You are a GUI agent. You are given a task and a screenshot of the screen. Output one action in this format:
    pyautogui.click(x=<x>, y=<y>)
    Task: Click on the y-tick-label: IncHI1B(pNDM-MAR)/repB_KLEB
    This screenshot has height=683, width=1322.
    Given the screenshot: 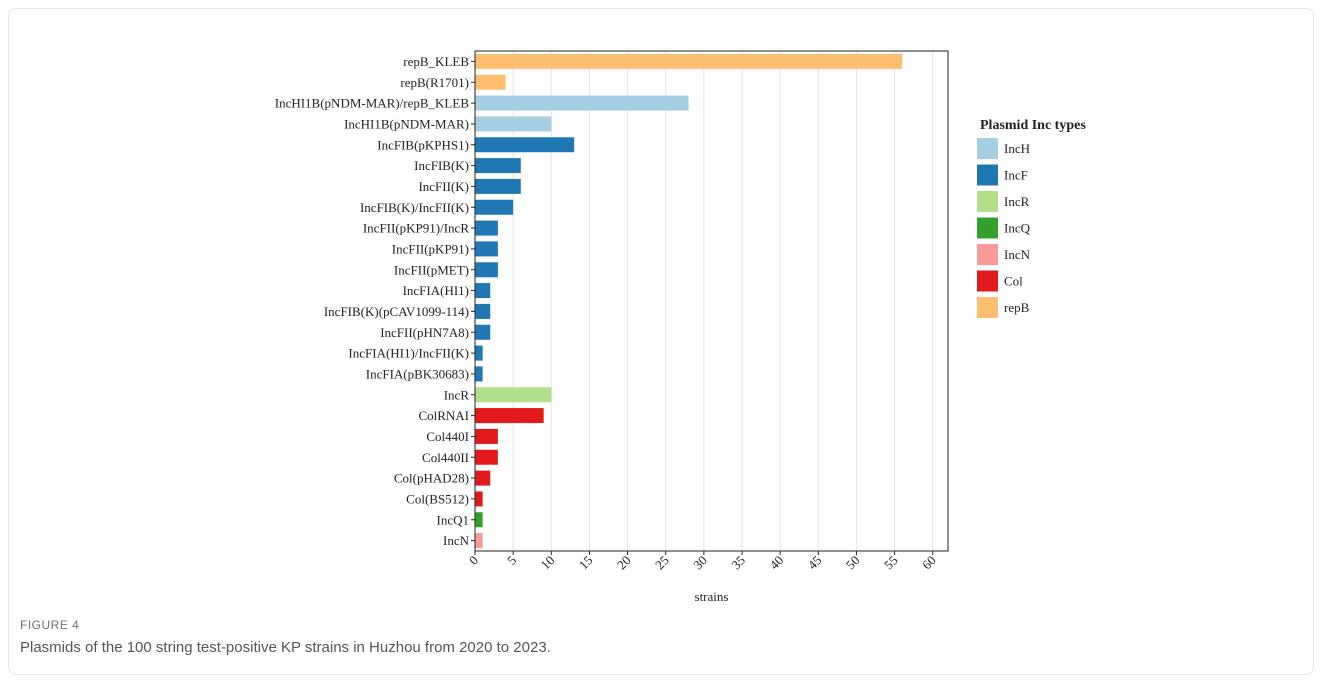 What is the action you would take?
    pyautogui.click(x=372, y=103)
    